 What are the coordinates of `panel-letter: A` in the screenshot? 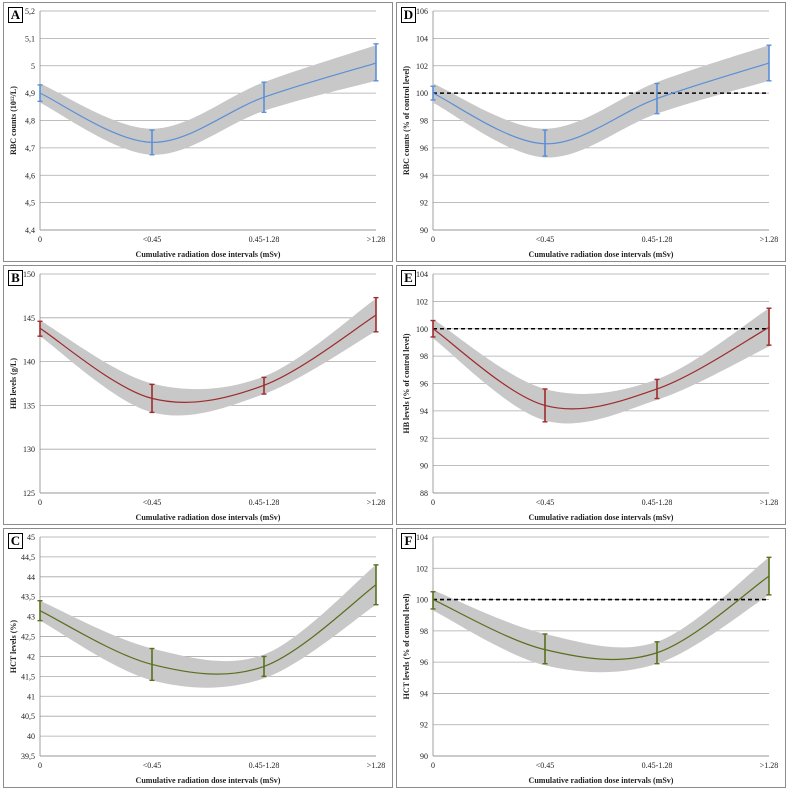 It's located at (15, 15).